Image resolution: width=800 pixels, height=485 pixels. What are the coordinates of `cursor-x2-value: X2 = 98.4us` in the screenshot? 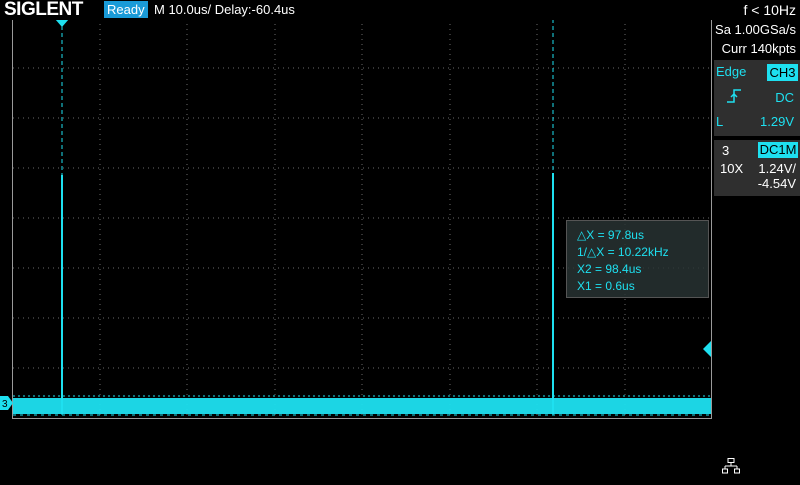 It's located at (609, 269).